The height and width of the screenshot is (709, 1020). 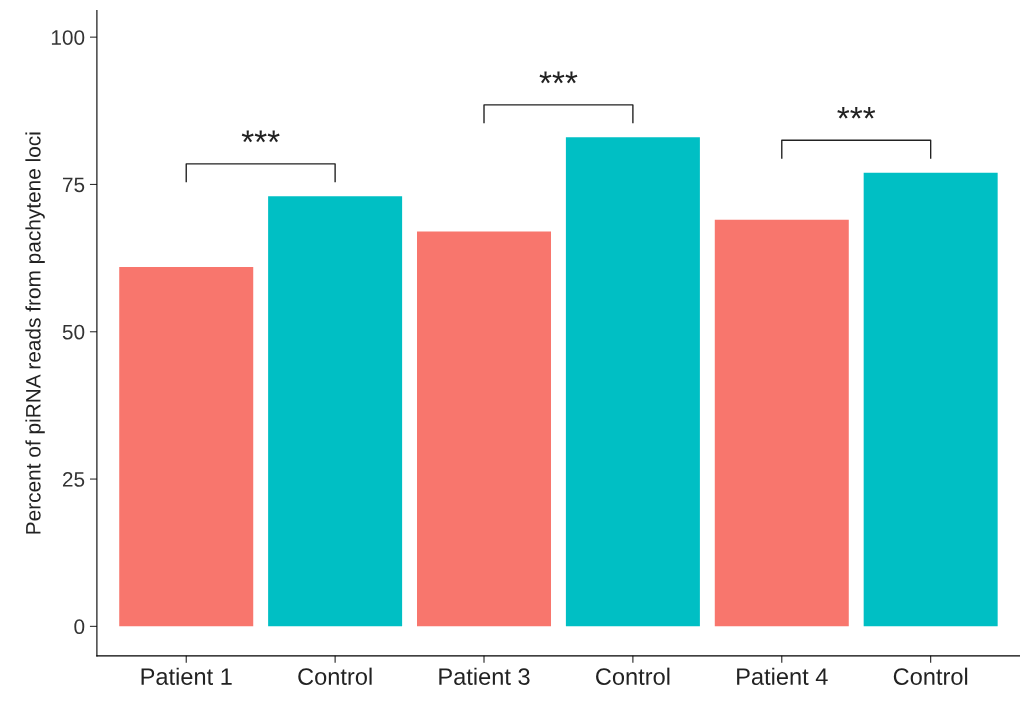 What do you see at coordinates (484, 676) in the screenshot?
I see `x-tick-label: Patient 3` at bounding box center [484, 676].